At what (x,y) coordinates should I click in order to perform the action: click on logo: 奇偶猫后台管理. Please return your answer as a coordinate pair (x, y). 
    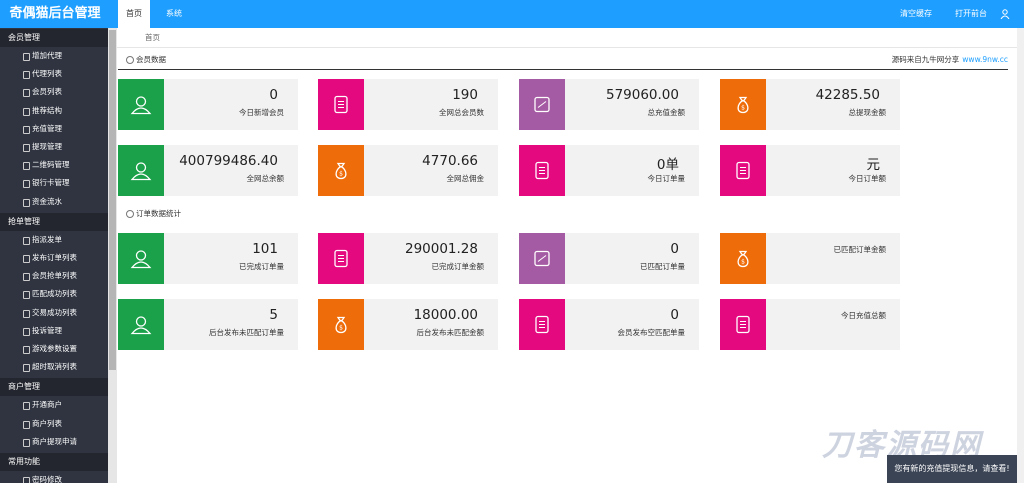
    Looking at the image, I should click on (55, 13).